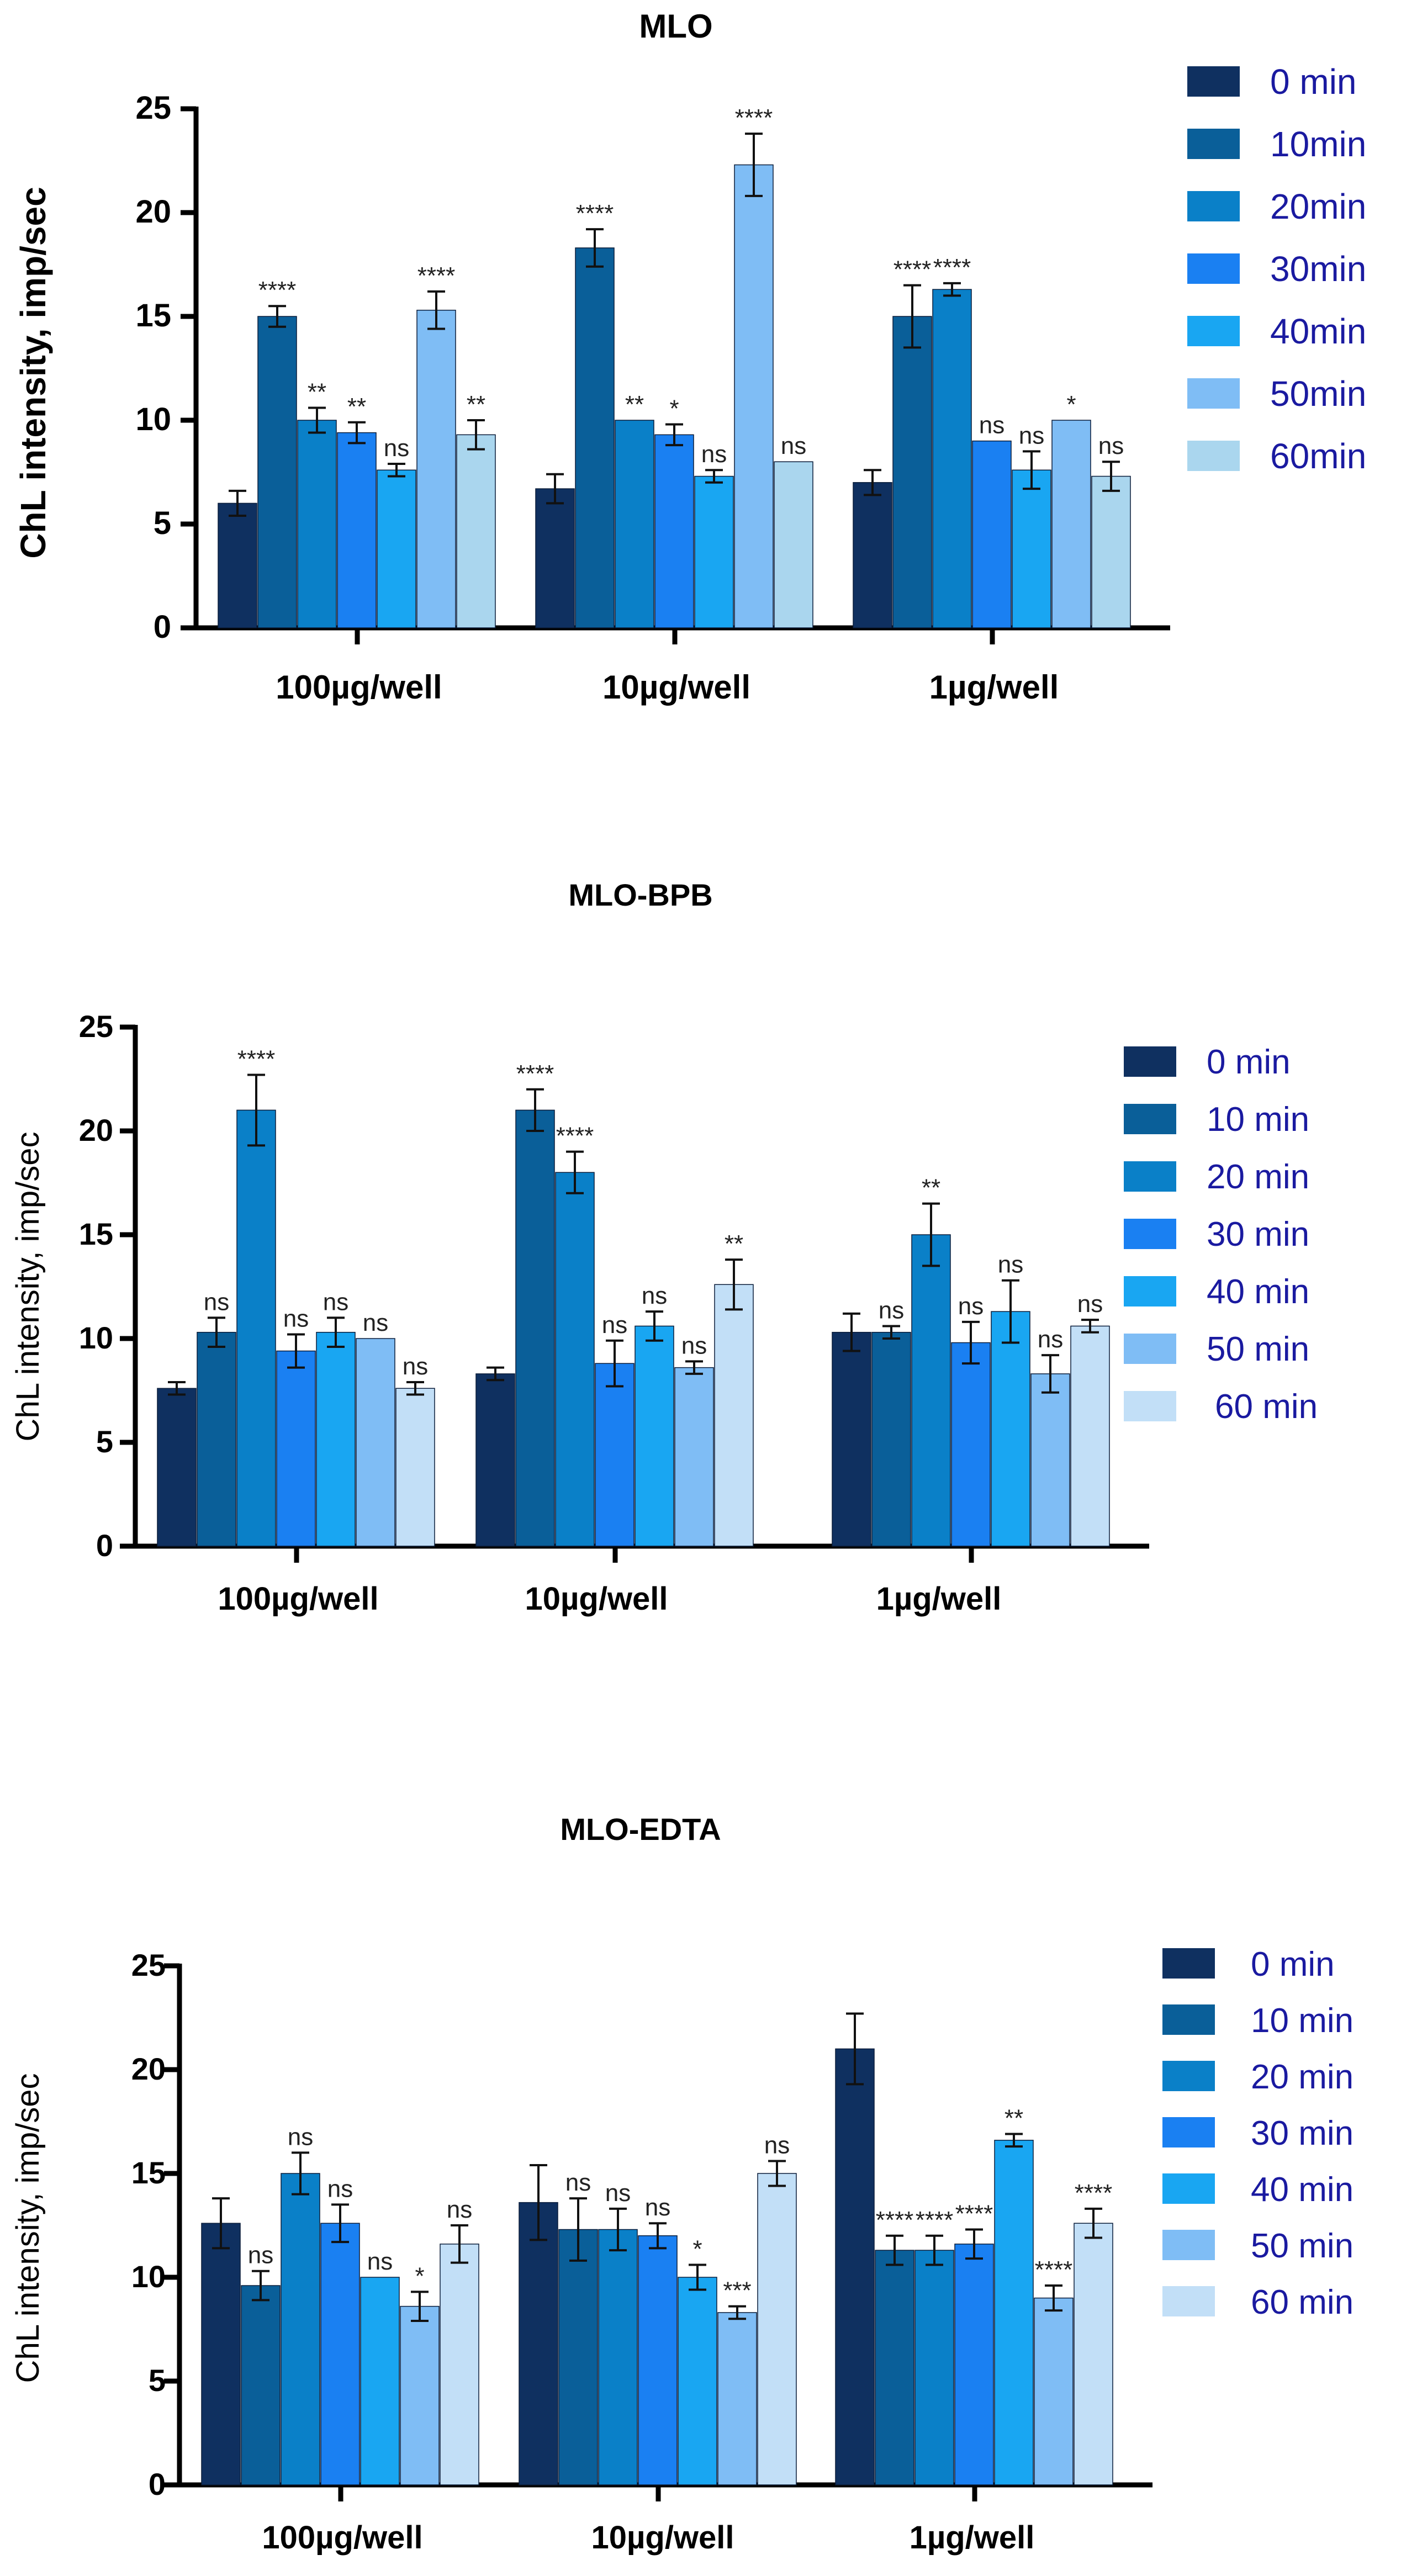 The image size is (1401, 2576). I want to click on x-tick-labels: 100µg/well 10µg/well 1µg/well, so click(667, 687).